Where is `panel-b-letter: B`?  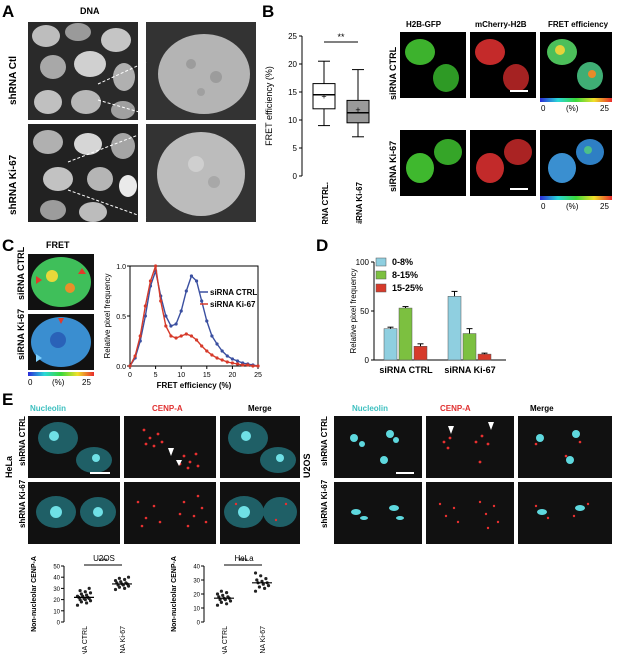
panel-b-letter: B is located at coordinates (268, 11).